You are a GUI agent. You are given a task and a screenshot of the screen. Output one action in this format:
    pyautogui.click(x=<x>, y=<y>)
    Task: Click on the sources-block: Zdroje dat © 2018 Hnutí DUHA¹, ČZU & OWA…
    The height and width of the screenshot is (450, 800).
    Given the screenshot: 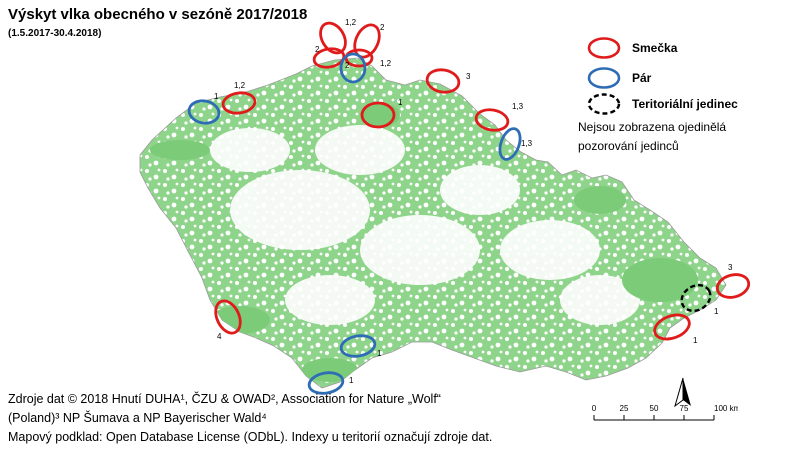 What is the action you would take?
    pyautogui.click(x=288, y=418)
    